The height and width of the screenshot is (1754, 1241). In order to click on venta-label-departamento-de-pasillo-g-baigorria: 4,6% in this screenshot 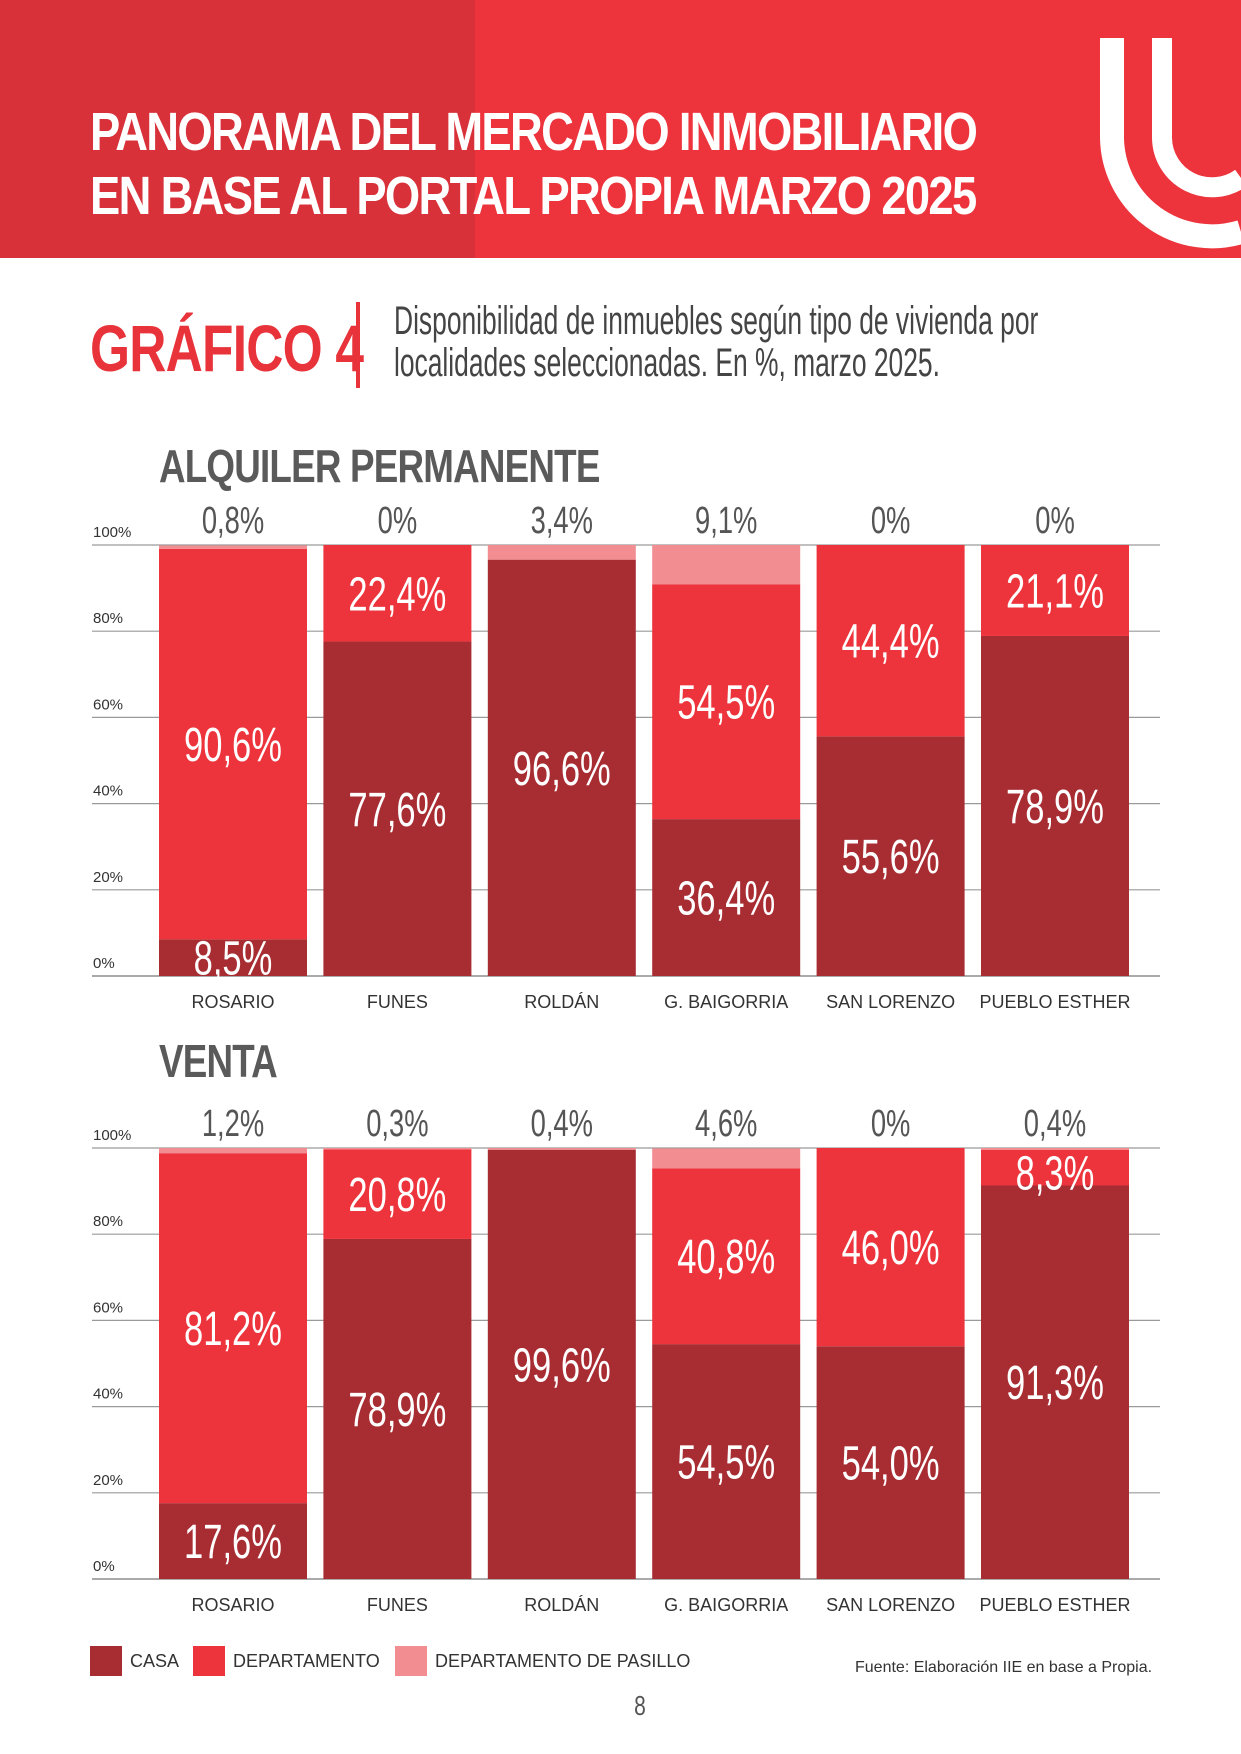, I will do `click(726, 1124)`.